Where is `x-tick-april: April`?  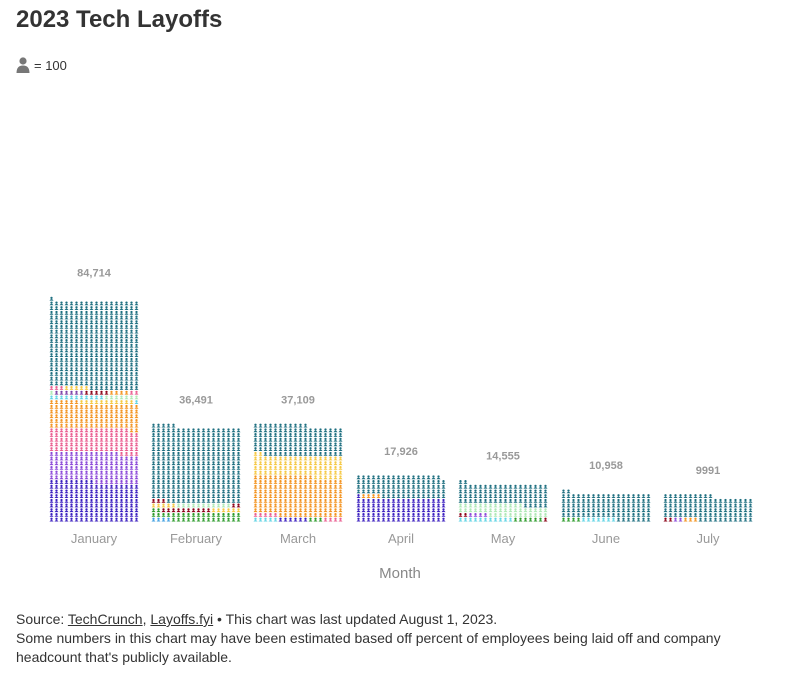 x-tick-april: April is located at coordinates (401, 538).